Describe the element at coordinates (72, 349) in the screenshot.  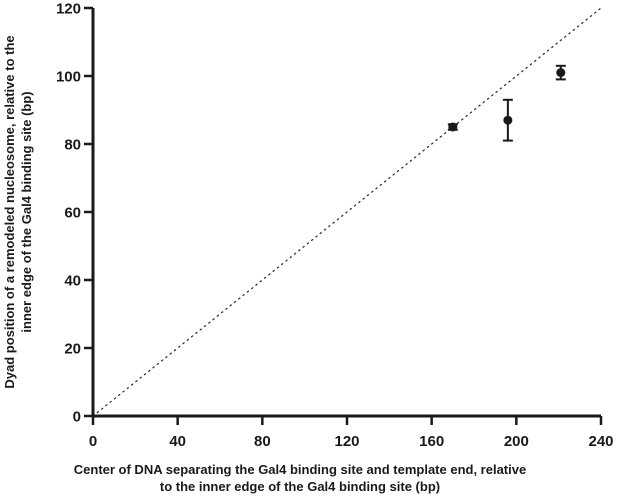
I see `y-tick-label: 20` at that location.